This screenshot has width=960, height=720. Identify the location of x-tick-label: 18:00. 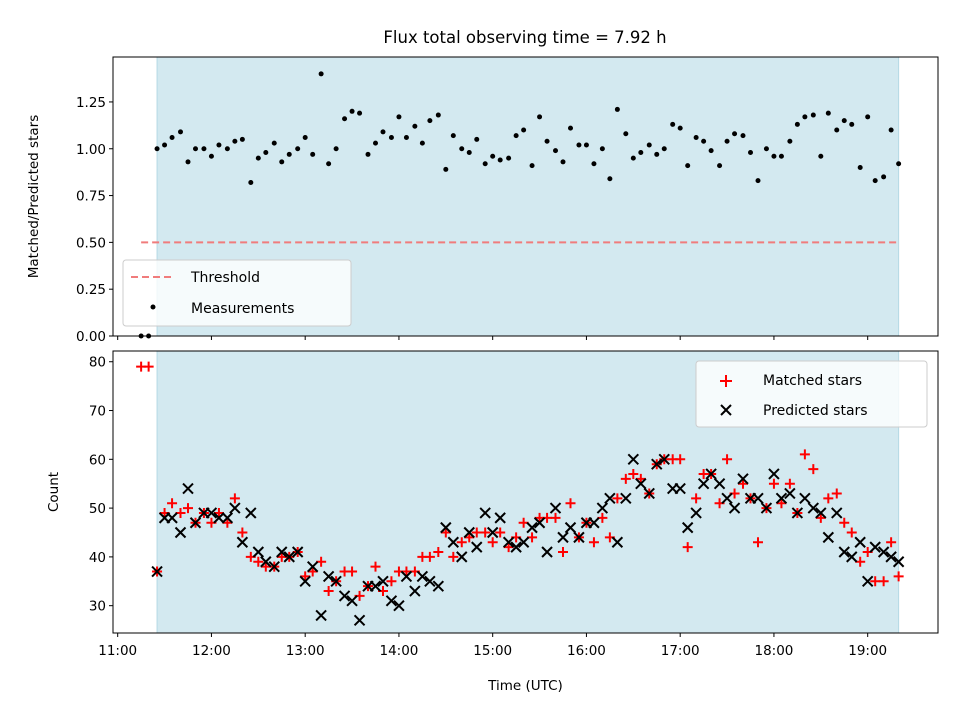
(773, 651).